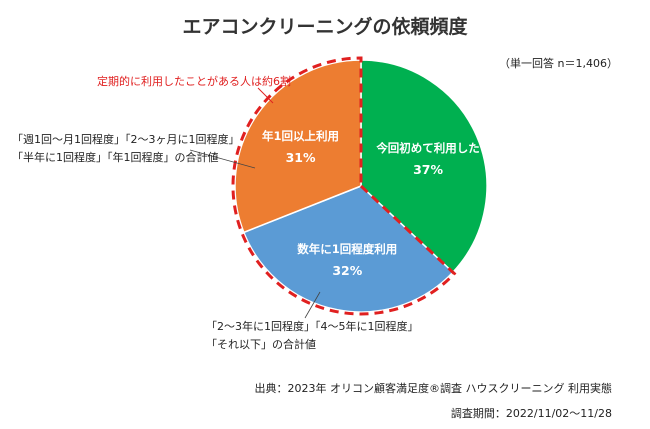 The height and width of the screenshot is (429, 650). What do you see at coordinates (558, 63) in the screenshot?
I see `sample-size-note: （単一回答 n＝1,406）` at bounding box center [558, 63].